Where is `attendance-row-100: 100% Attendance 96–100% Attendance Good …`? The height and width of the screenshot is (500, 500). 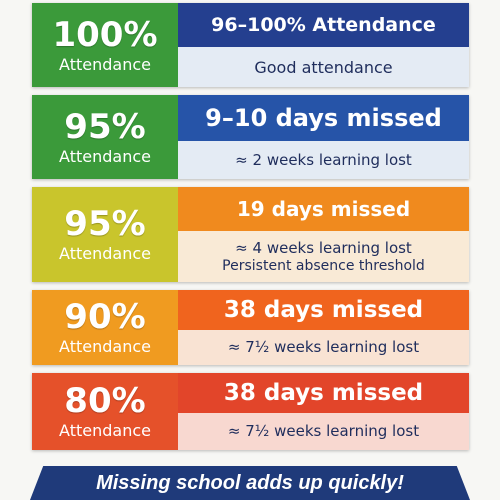
attendance-row-100: 100% Attendance 96–100% Attendance Good … is located at coordinates (250, 45).